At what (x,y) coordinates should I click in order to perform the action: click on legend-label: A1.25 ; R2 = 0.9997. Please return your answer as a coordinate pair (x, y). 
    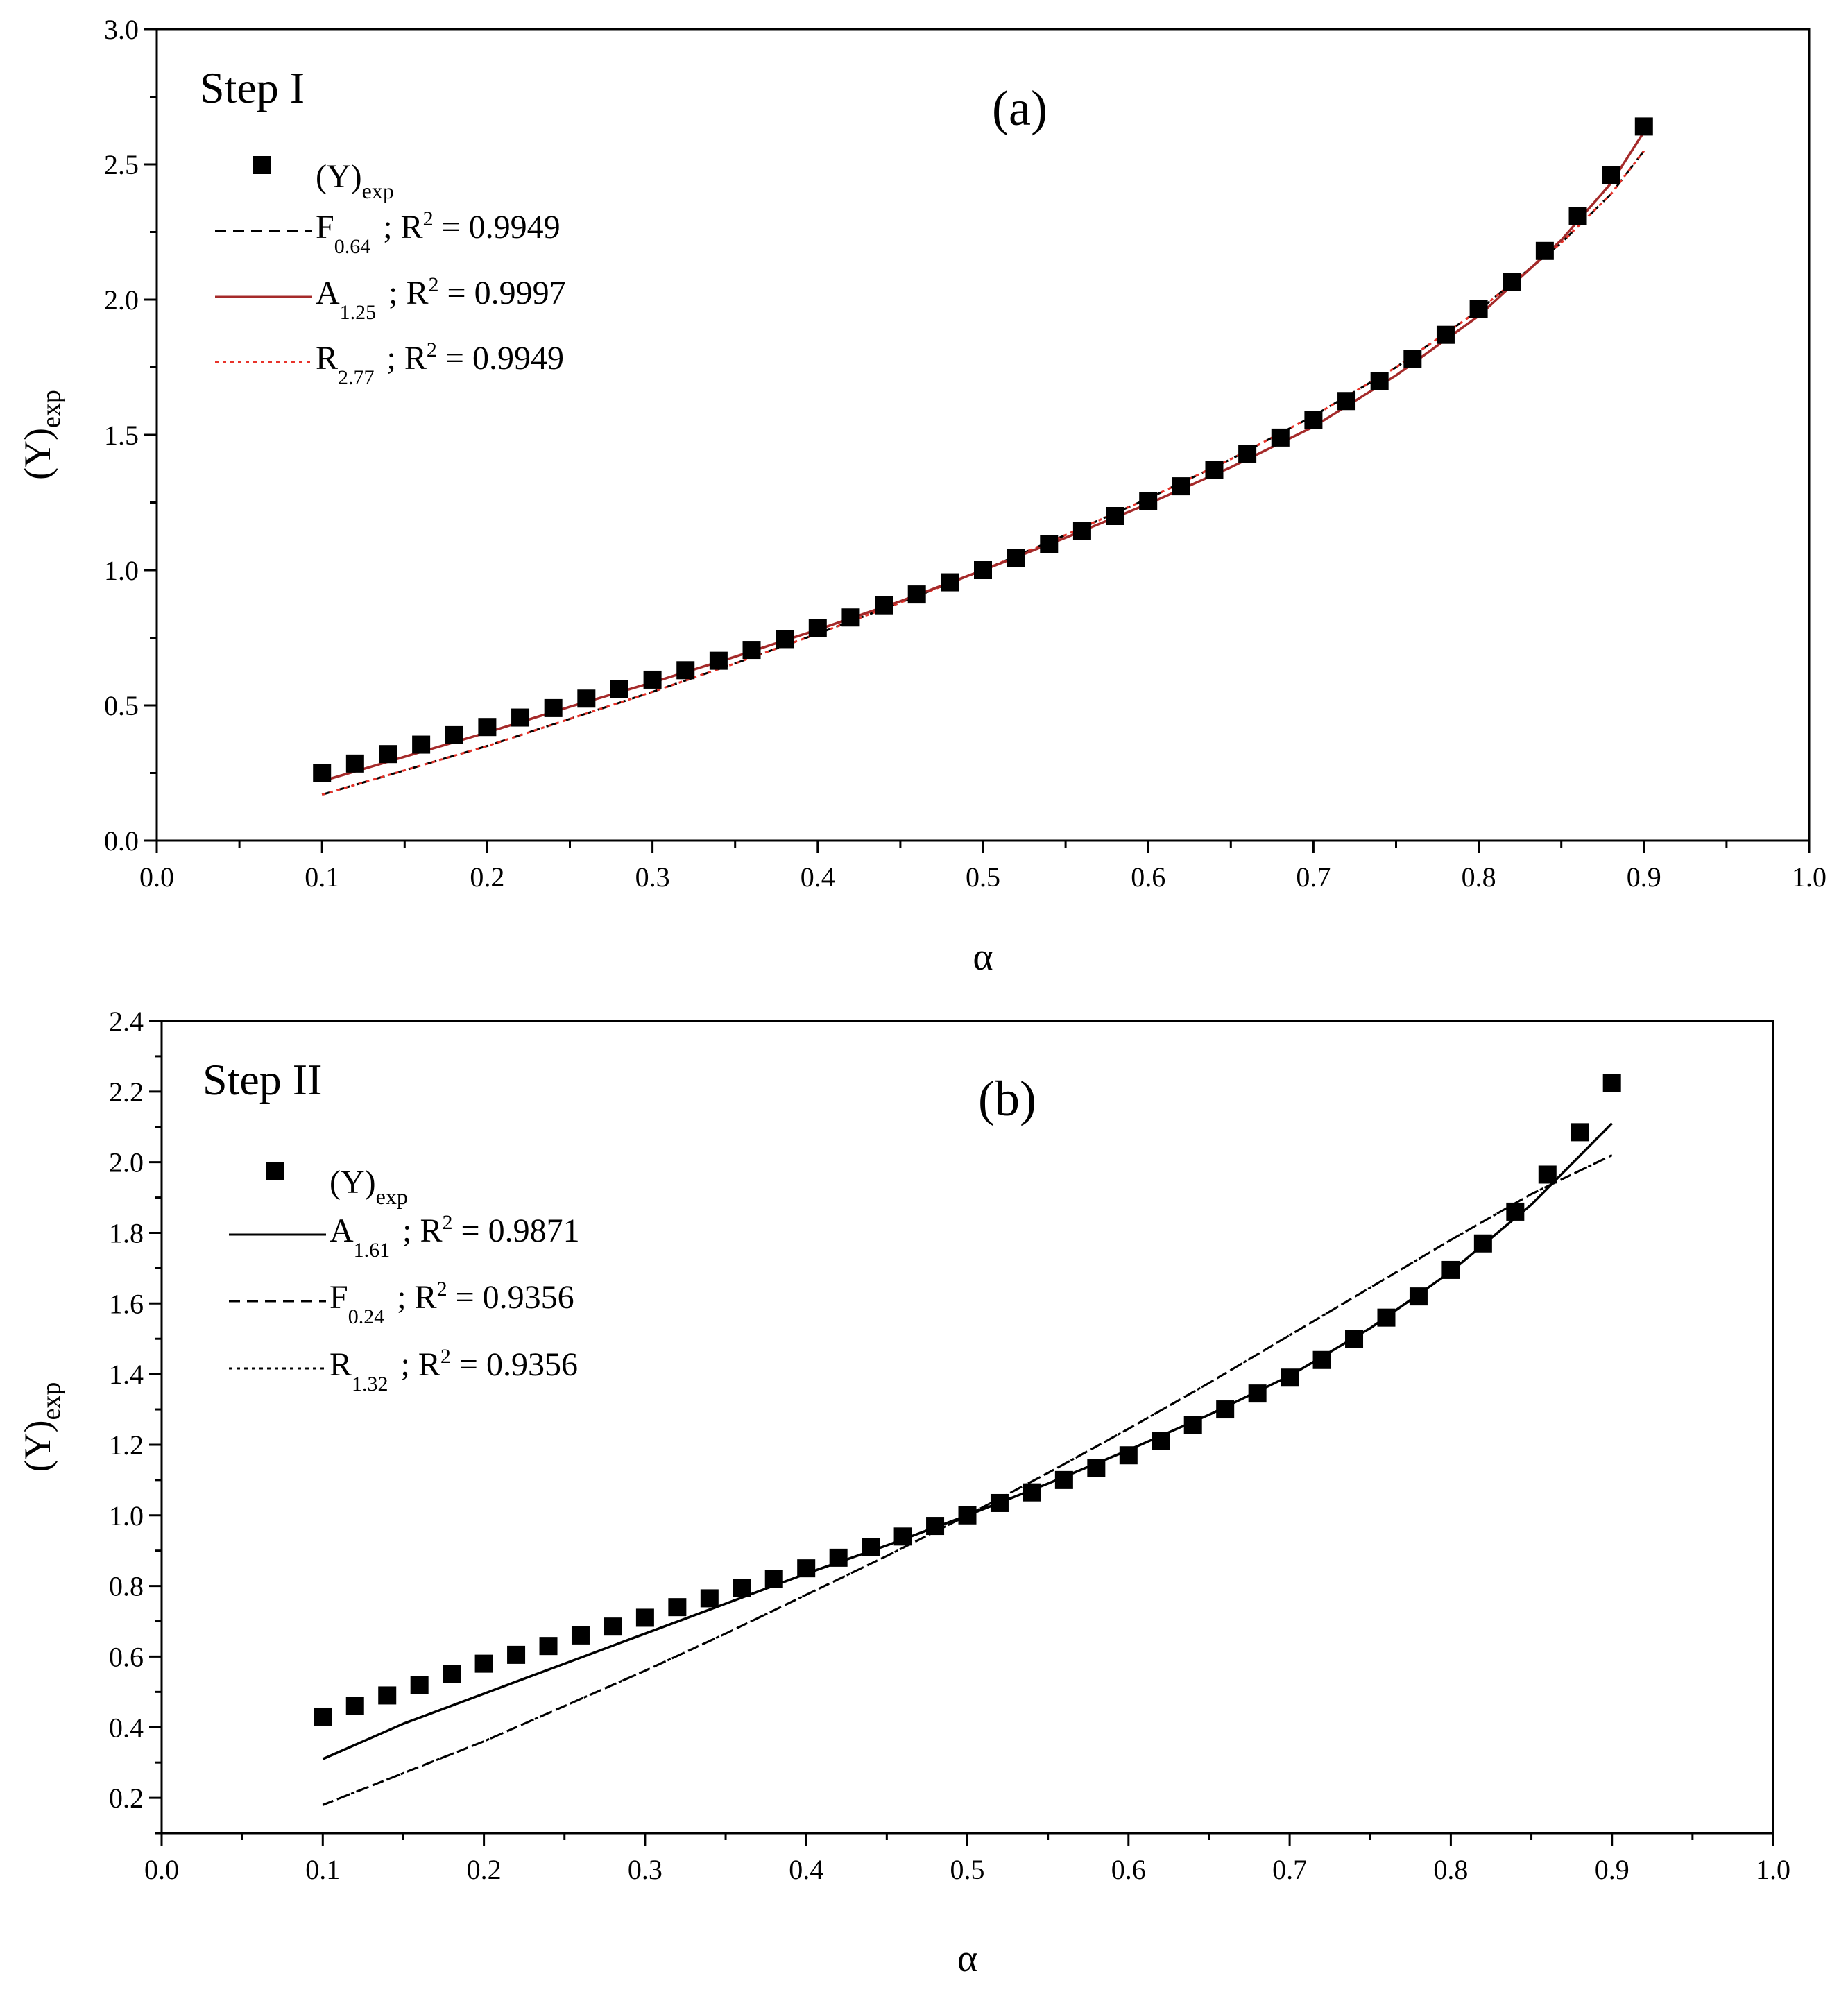
    Looking at the image, I should click on (441, 298).